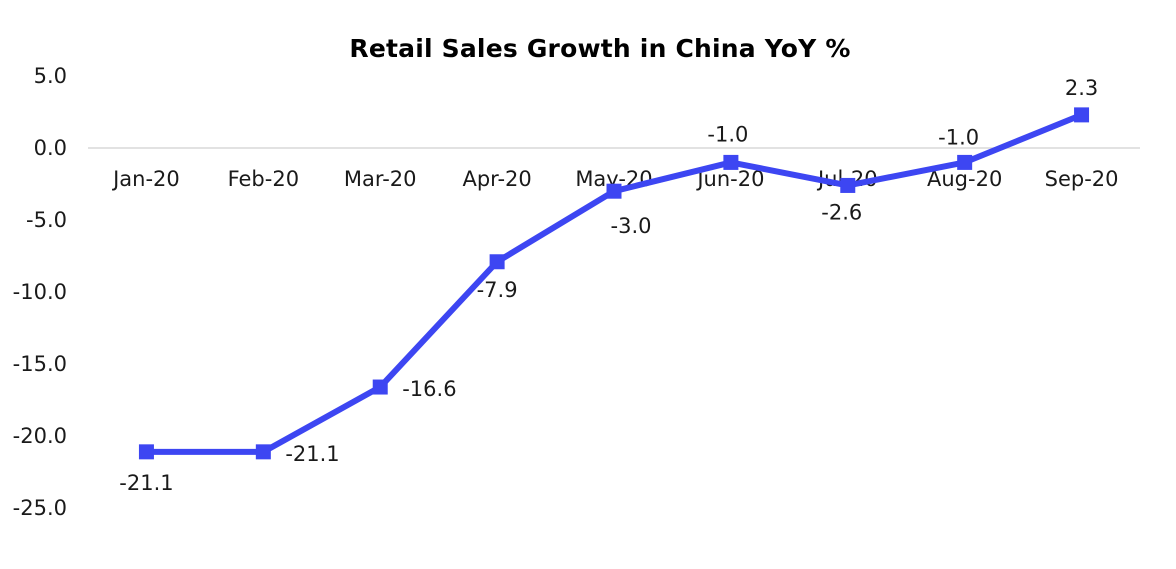  Describe the element at coordinates (1082, 179) in the screenshot. I see `x-category-label: Sep-20` at that location.